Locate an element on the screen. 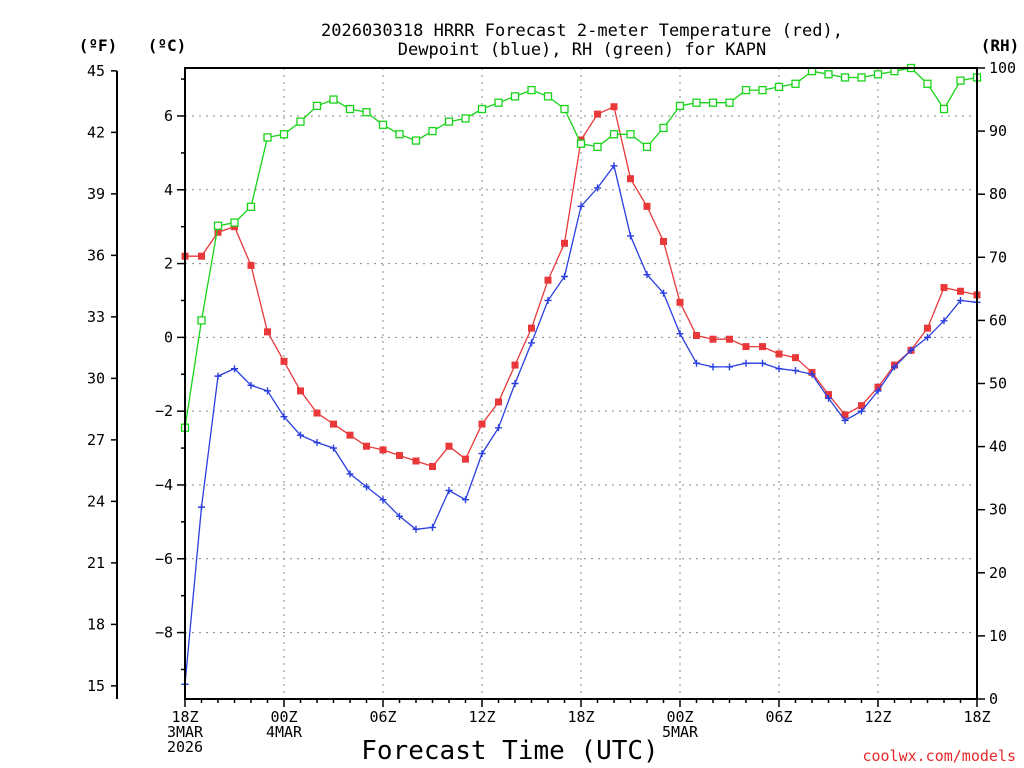  fahrenheit-unit-label: (ºF) is located at coordinates (98, 45).